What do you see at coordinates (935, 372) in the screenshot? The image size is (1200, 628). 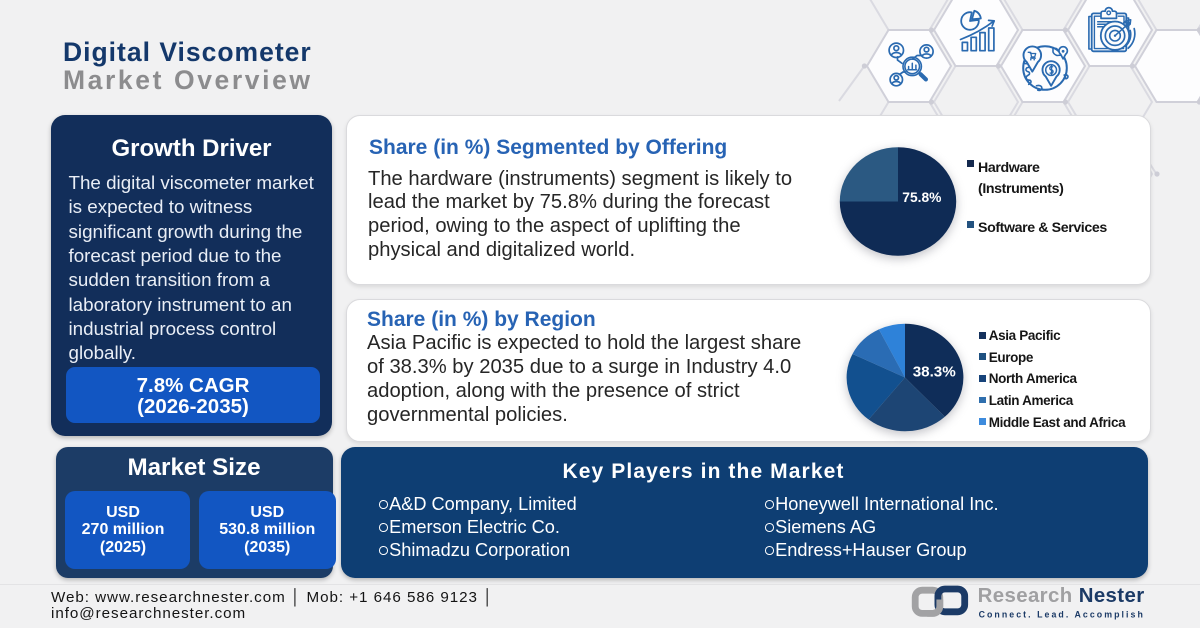 I see `svg-text: 38.3%` at bounding box center [935, 372].